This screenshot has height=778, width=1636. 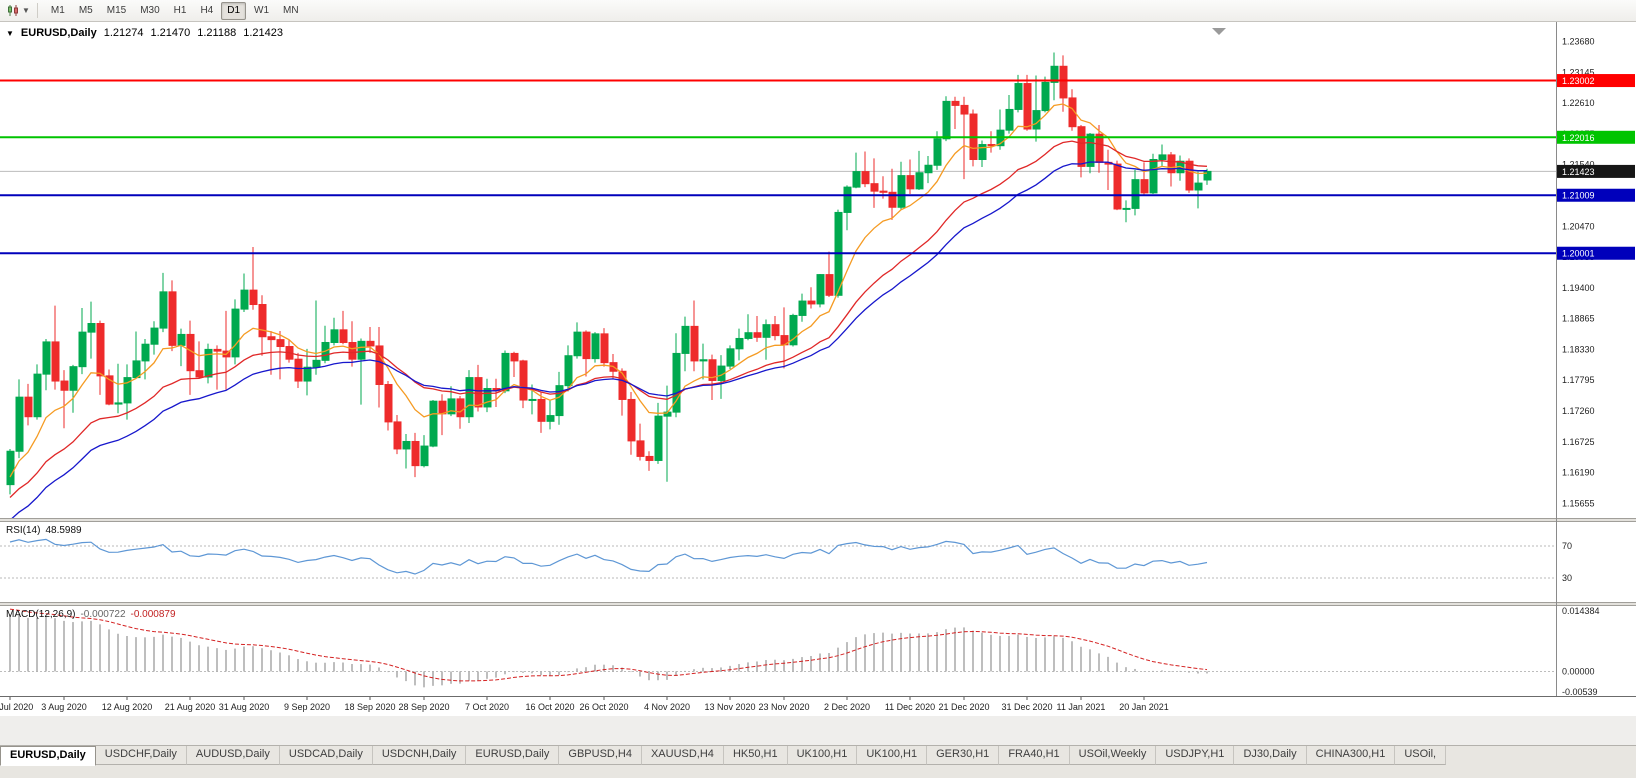 I want to click on period-button-m1: M1, so click(x=57, y=10).